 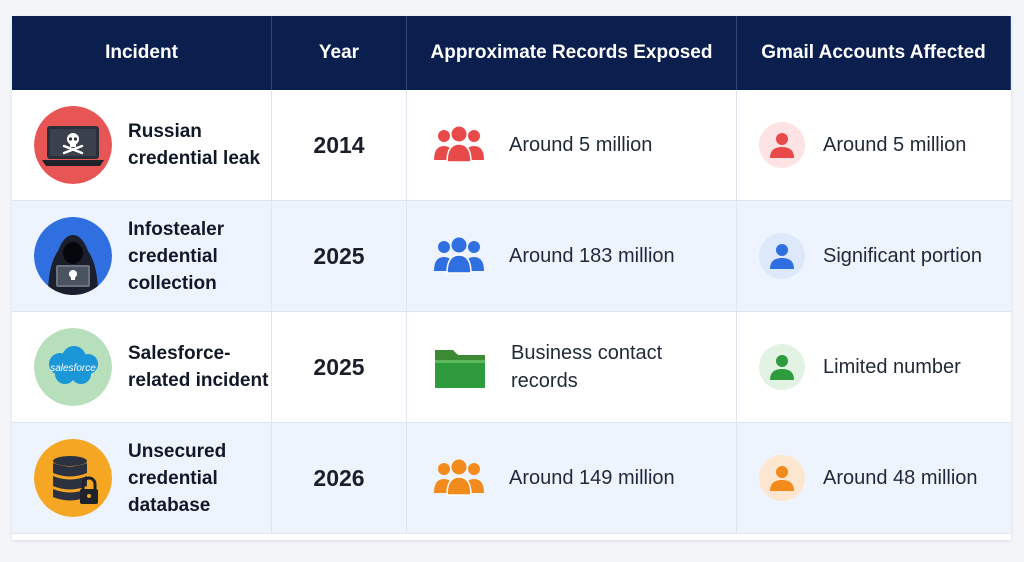 I want to click on records-value: Around 183 million, so click(x=592, y=256).